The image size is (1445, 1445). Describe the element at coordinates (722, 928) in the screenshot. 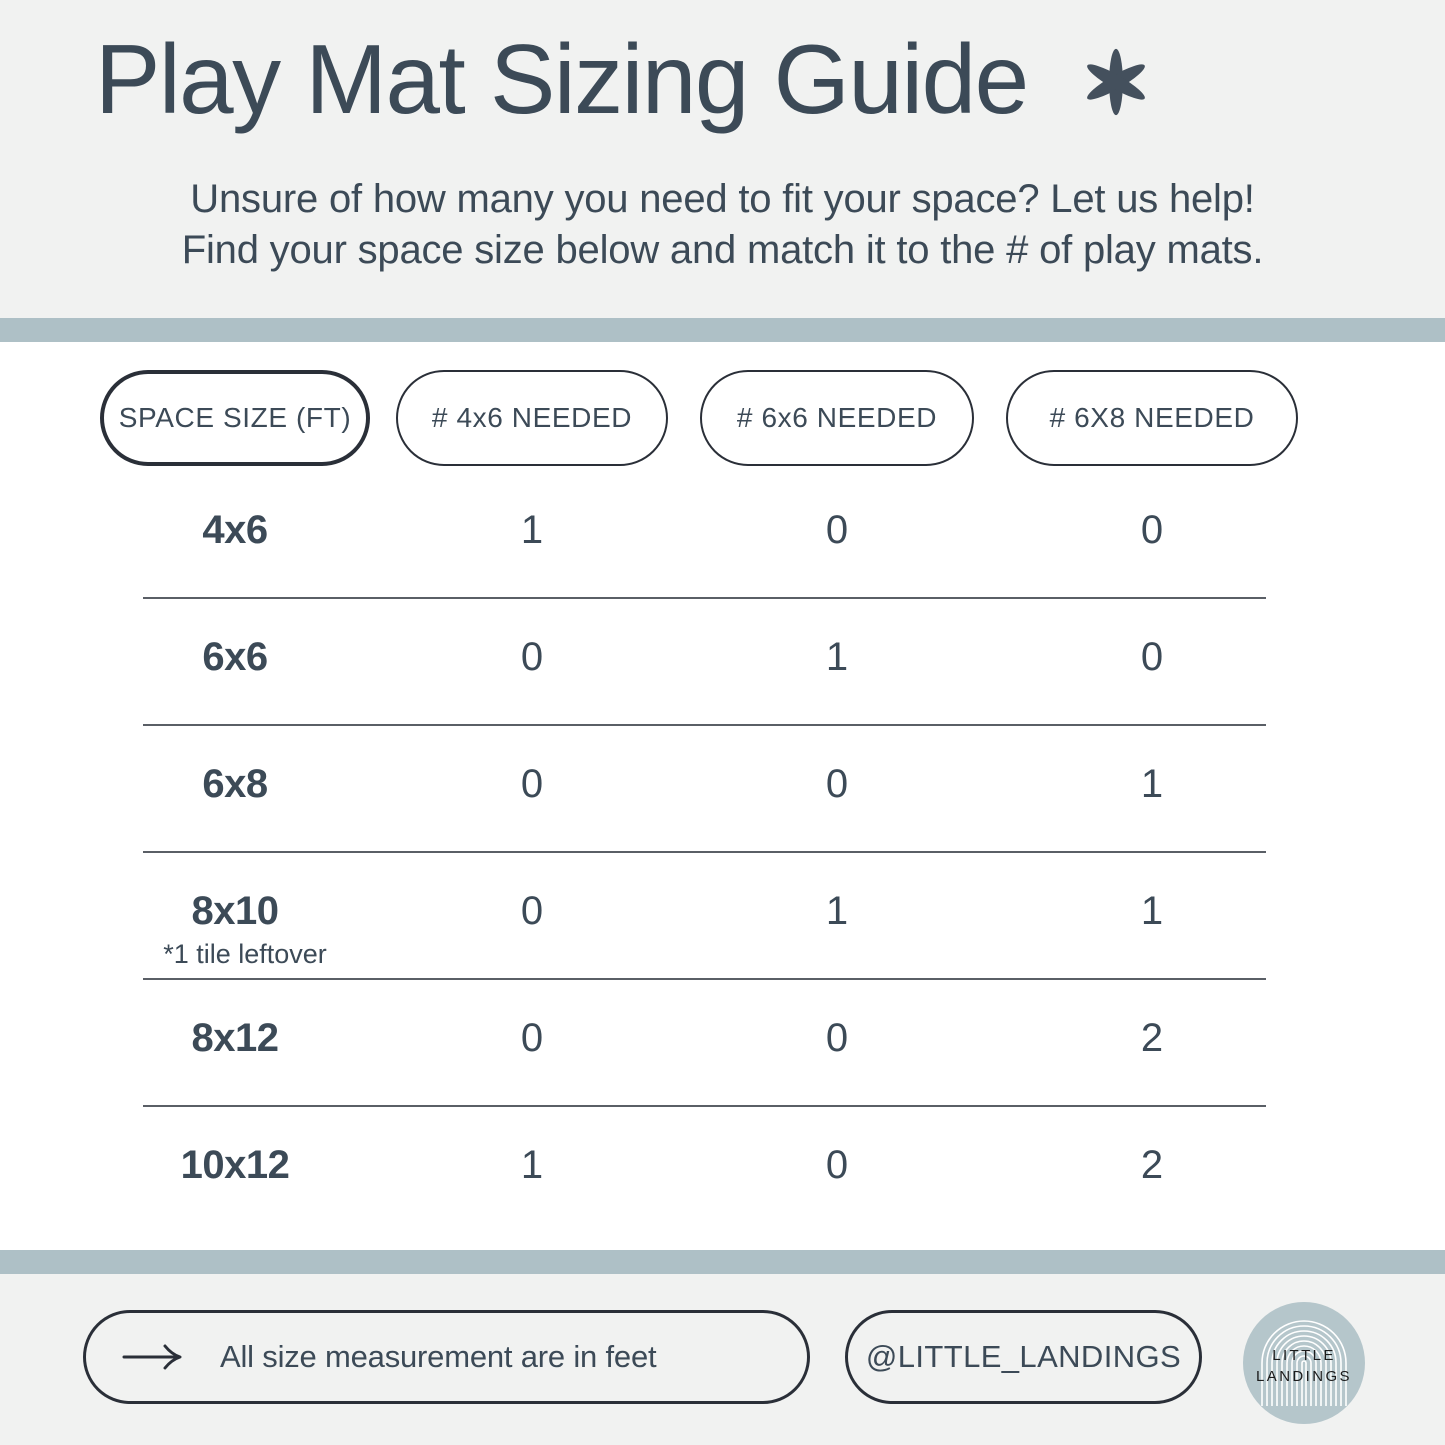

I see `table-row: 8x10 0 1 1 *1 tile leftover` at that location.